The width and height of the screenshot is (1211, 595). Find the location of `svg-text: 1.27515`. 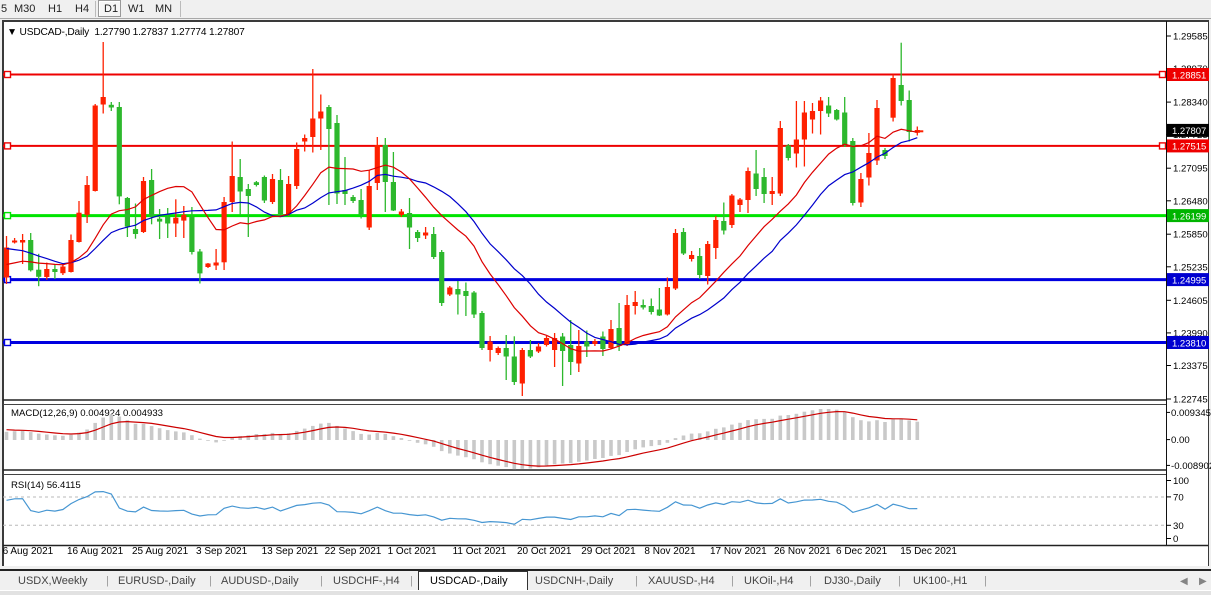

svg-text: 1.27515 is located at coordinates (1189, 147).